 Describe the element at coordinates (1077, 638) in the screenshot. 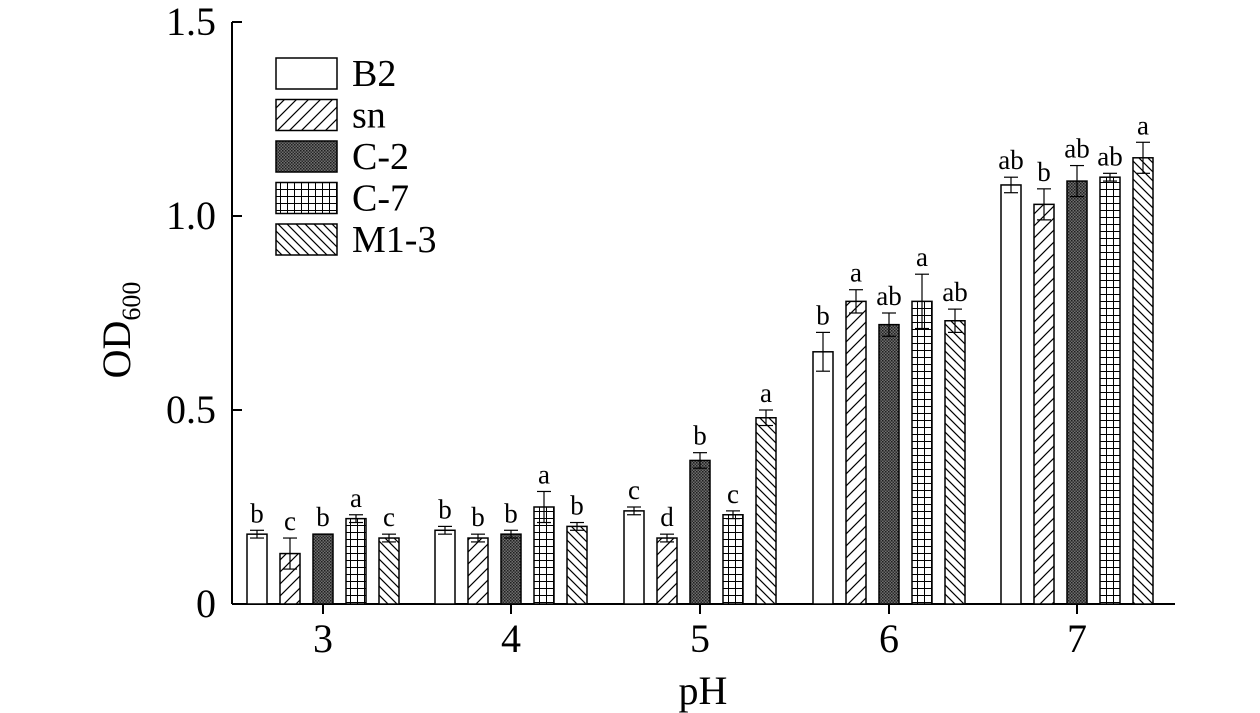

I see `x-tick-label: 7` at that location.